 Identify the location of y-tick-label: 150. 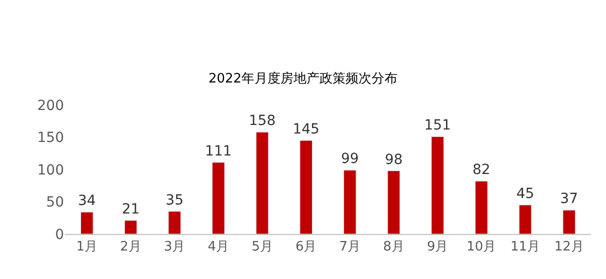
(50, 138).